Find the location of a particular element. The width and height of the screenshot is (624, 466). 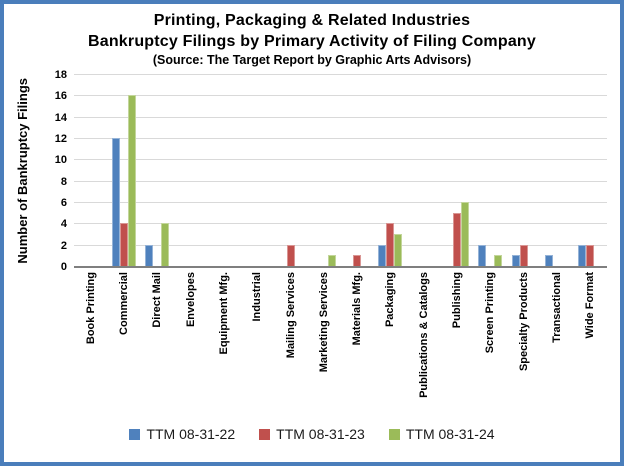

x-axis-label-cell: Mailing Services is located at coordinates (290, 343).